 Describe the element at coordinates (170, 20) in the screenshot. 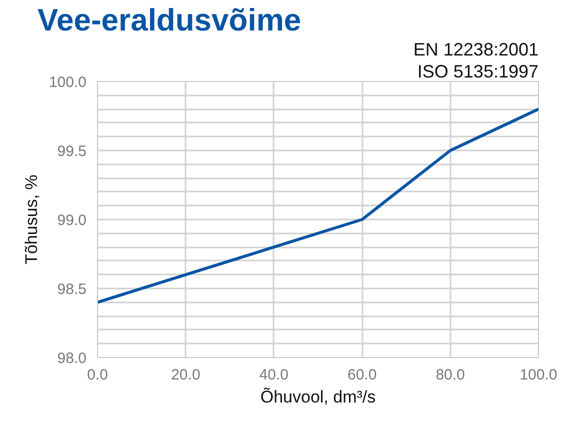

I see `chart-title: Vee-eraldusvõime` at that location.